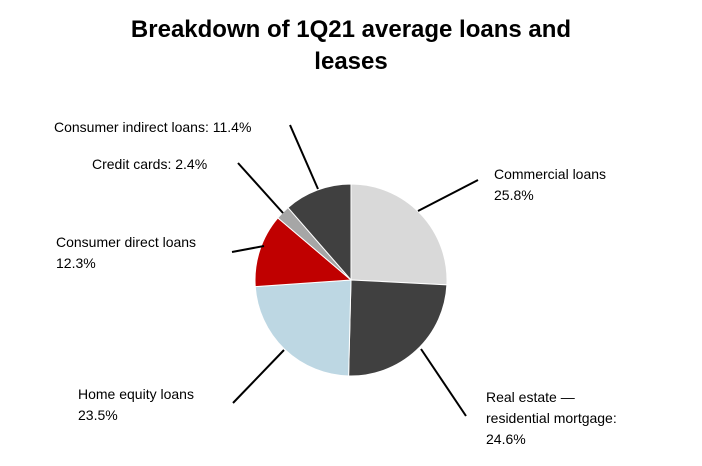 This screenshot has width=702, height=466. What do you see at coordinates (76, 263) in the screenshot?
I see `label-consumer-direct-value: 12.3%` at bounding box center [76, 263].